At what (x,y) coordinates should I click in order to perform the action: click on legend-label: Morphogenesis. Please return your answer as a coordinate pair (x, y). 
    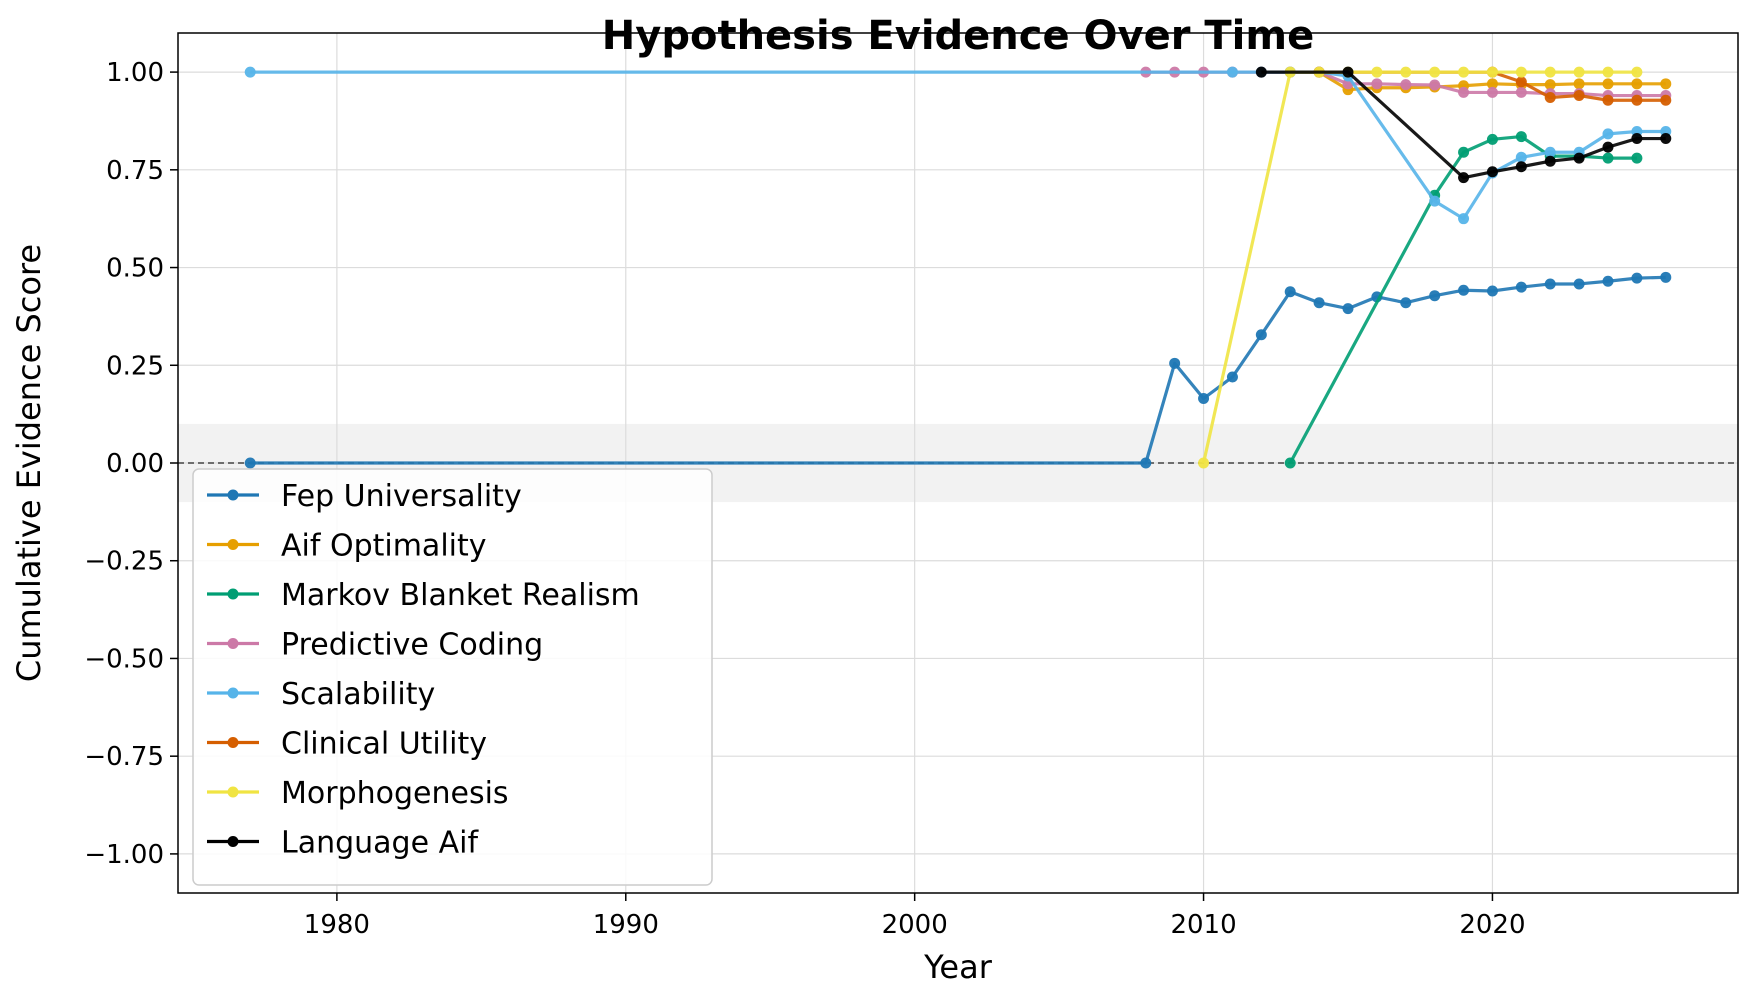
    Looking at the image, I should click on (395, 793).